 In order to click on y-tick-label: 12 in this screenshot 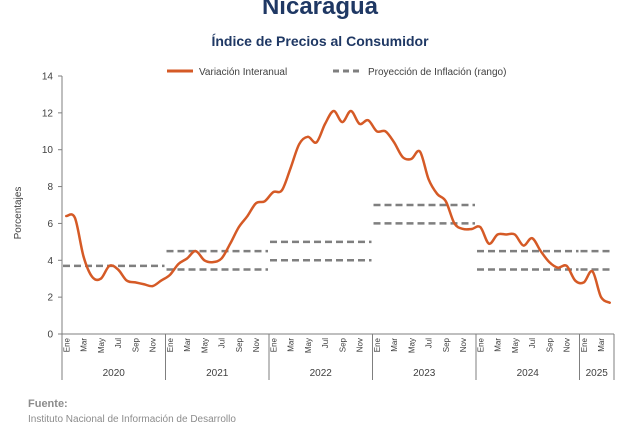, I will do `click(48, 113)`.